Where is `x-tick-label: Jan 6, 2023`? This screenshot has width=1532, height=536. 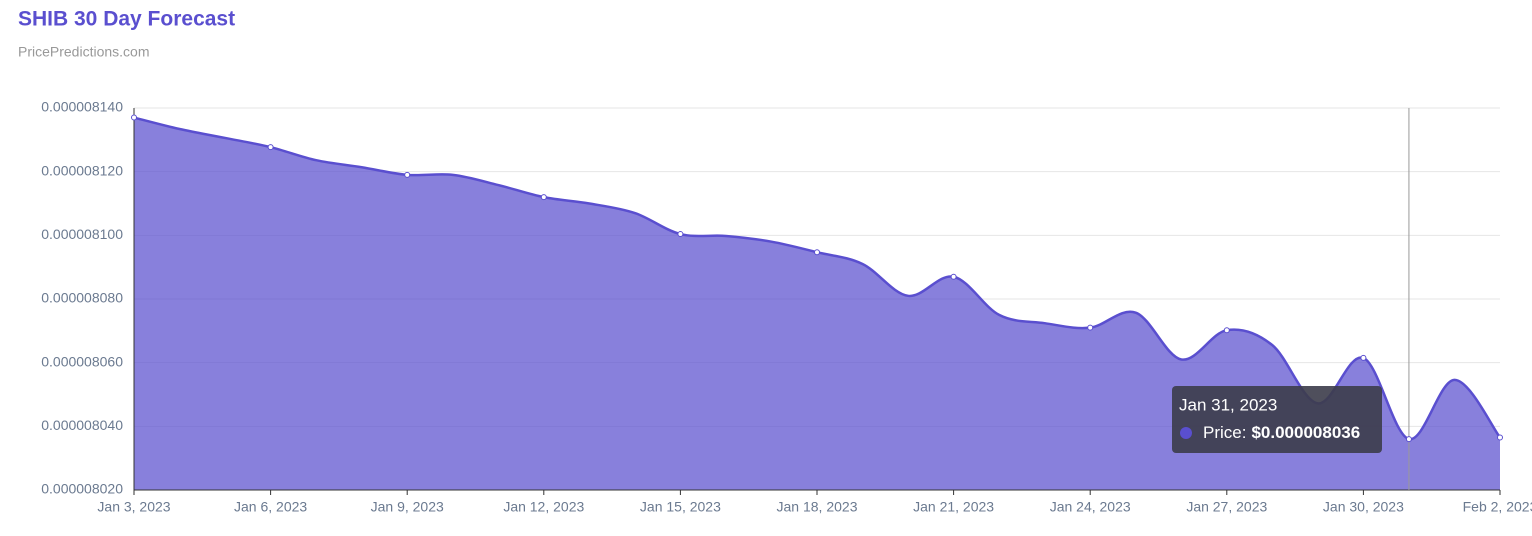
x-tick-label: Jan 6, 2023 is located at coordinates (270, 507).